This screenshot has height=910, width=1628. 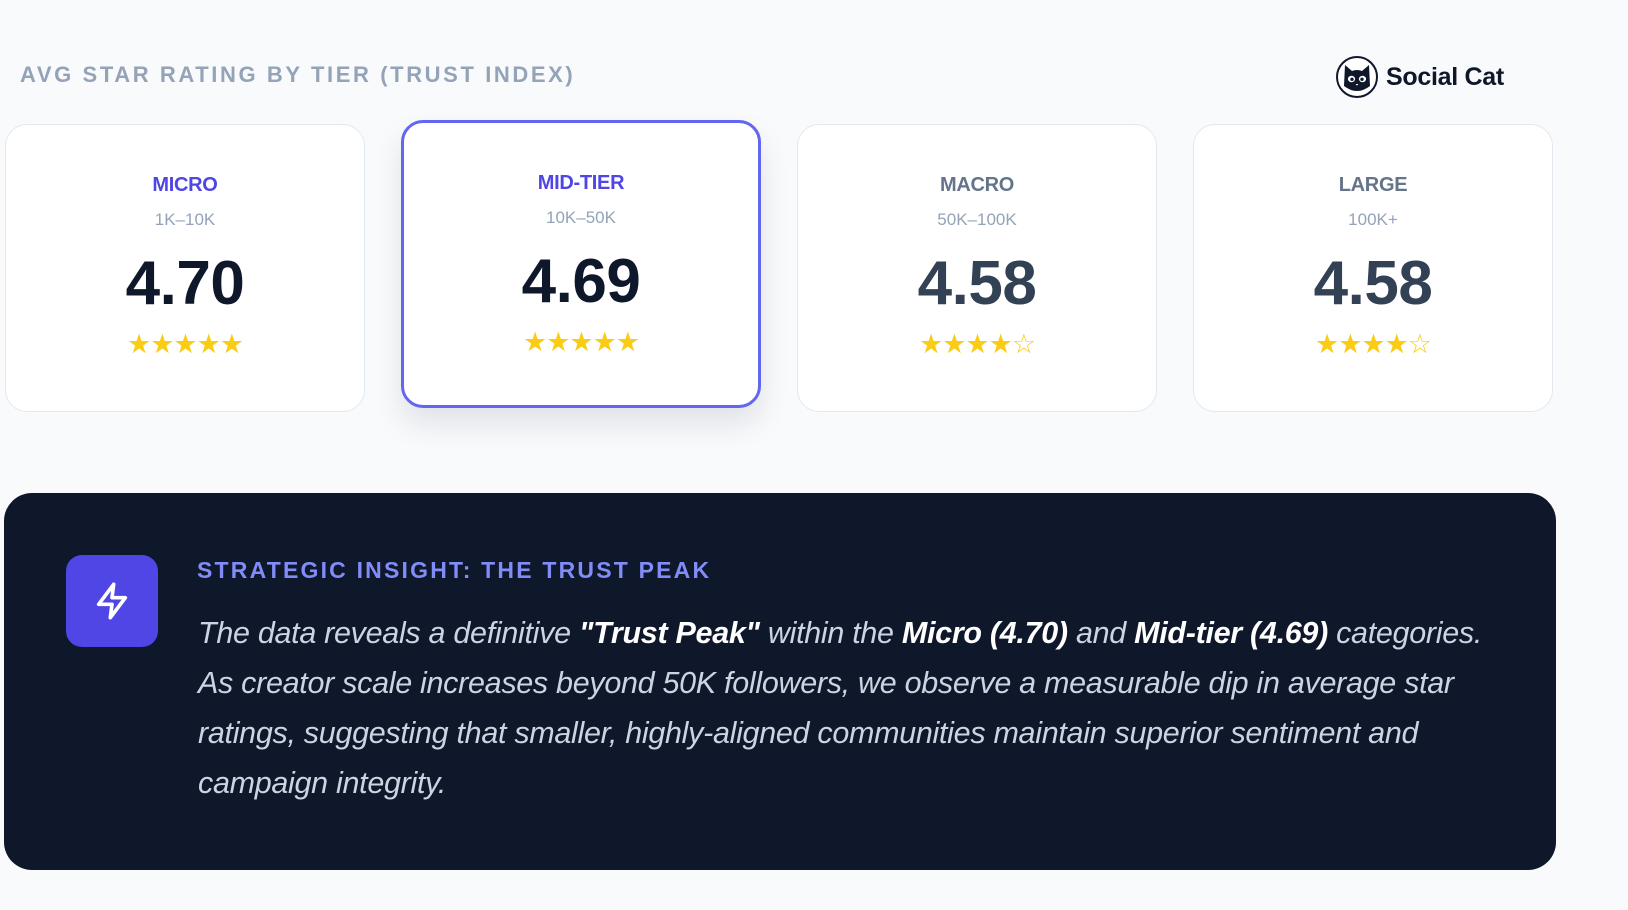 I want to click on brand-name: Social Cat, so click(x=1445, y=76).